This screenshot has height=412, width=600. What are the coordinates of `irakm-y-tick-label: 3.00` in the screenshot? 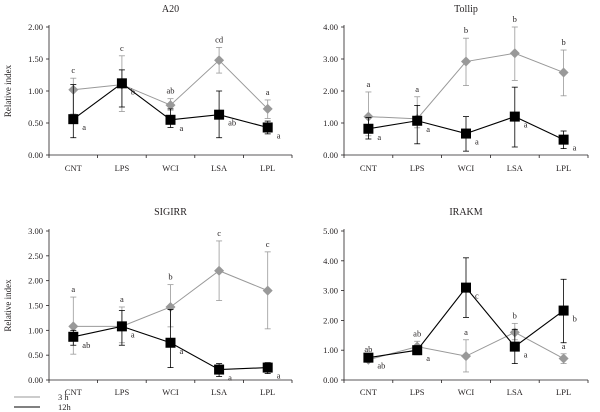 It's located at (330, 291).